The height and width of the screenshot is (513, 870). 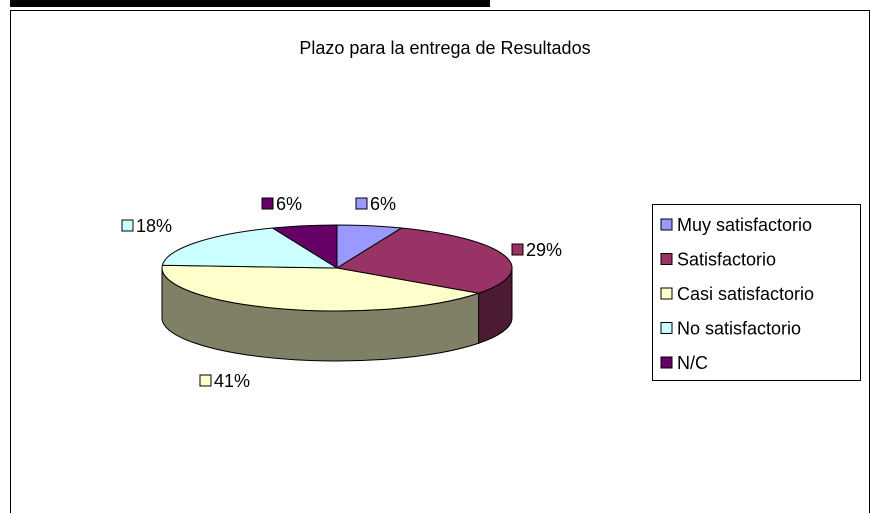 I want to click on legend-label: Casi satisfactorio, so click(x=745, y=294).